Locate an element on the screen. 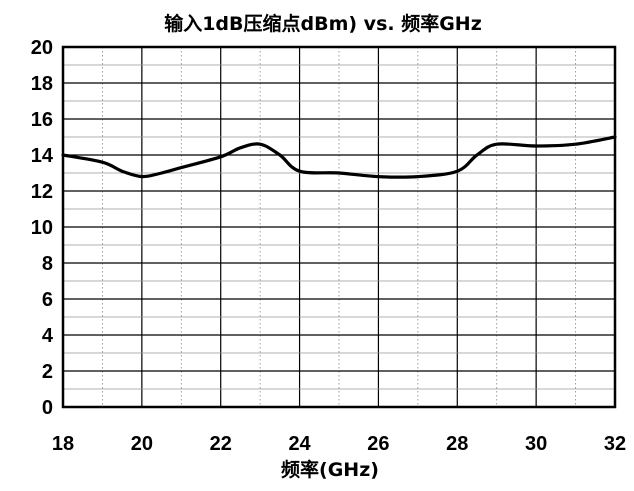 The height and width of the screenshot is (491, 634). y-tick-label: 20 is located at coordinates (42, 48).